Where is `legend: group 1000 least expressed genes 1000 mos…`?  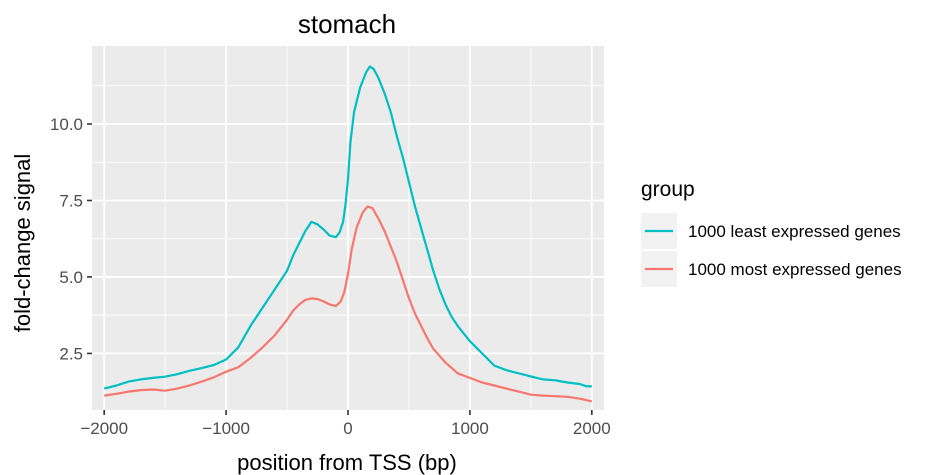 legend: group 1000 least expressed genes 1000 mos… is located at coordinates (771, 232).